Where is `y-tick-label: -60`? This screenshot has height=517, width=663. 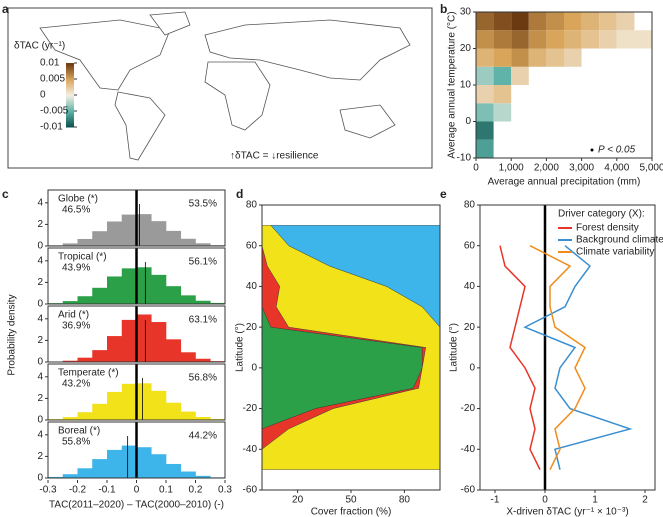
y-tick-label: -60 is located at coordinates (468, 490).